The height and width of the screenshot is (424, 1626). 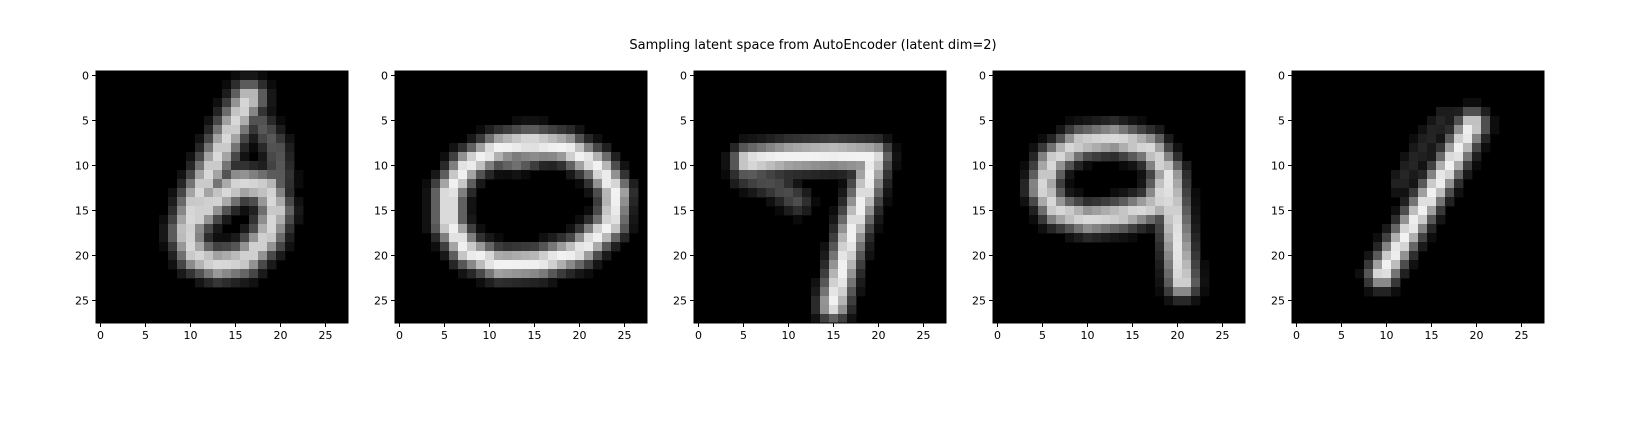 What do you see at coordinates (381, 211) in the screenshot?
I see `y-tick-label: 15` at bounding box center [381, 211].